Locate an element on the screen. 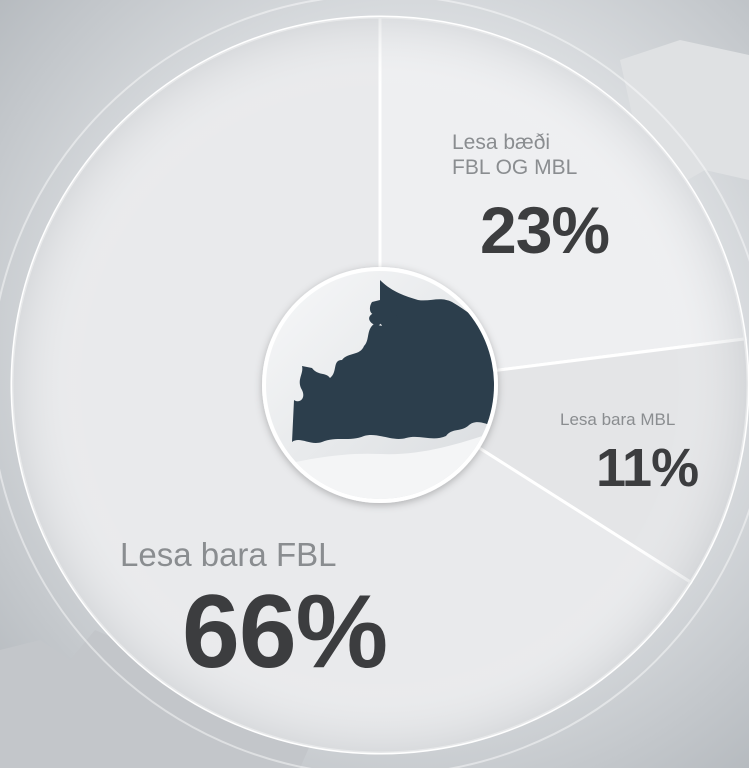  slice-label-both: Lesa bæði FBL OG MBL is located at coordinates (515, 155).